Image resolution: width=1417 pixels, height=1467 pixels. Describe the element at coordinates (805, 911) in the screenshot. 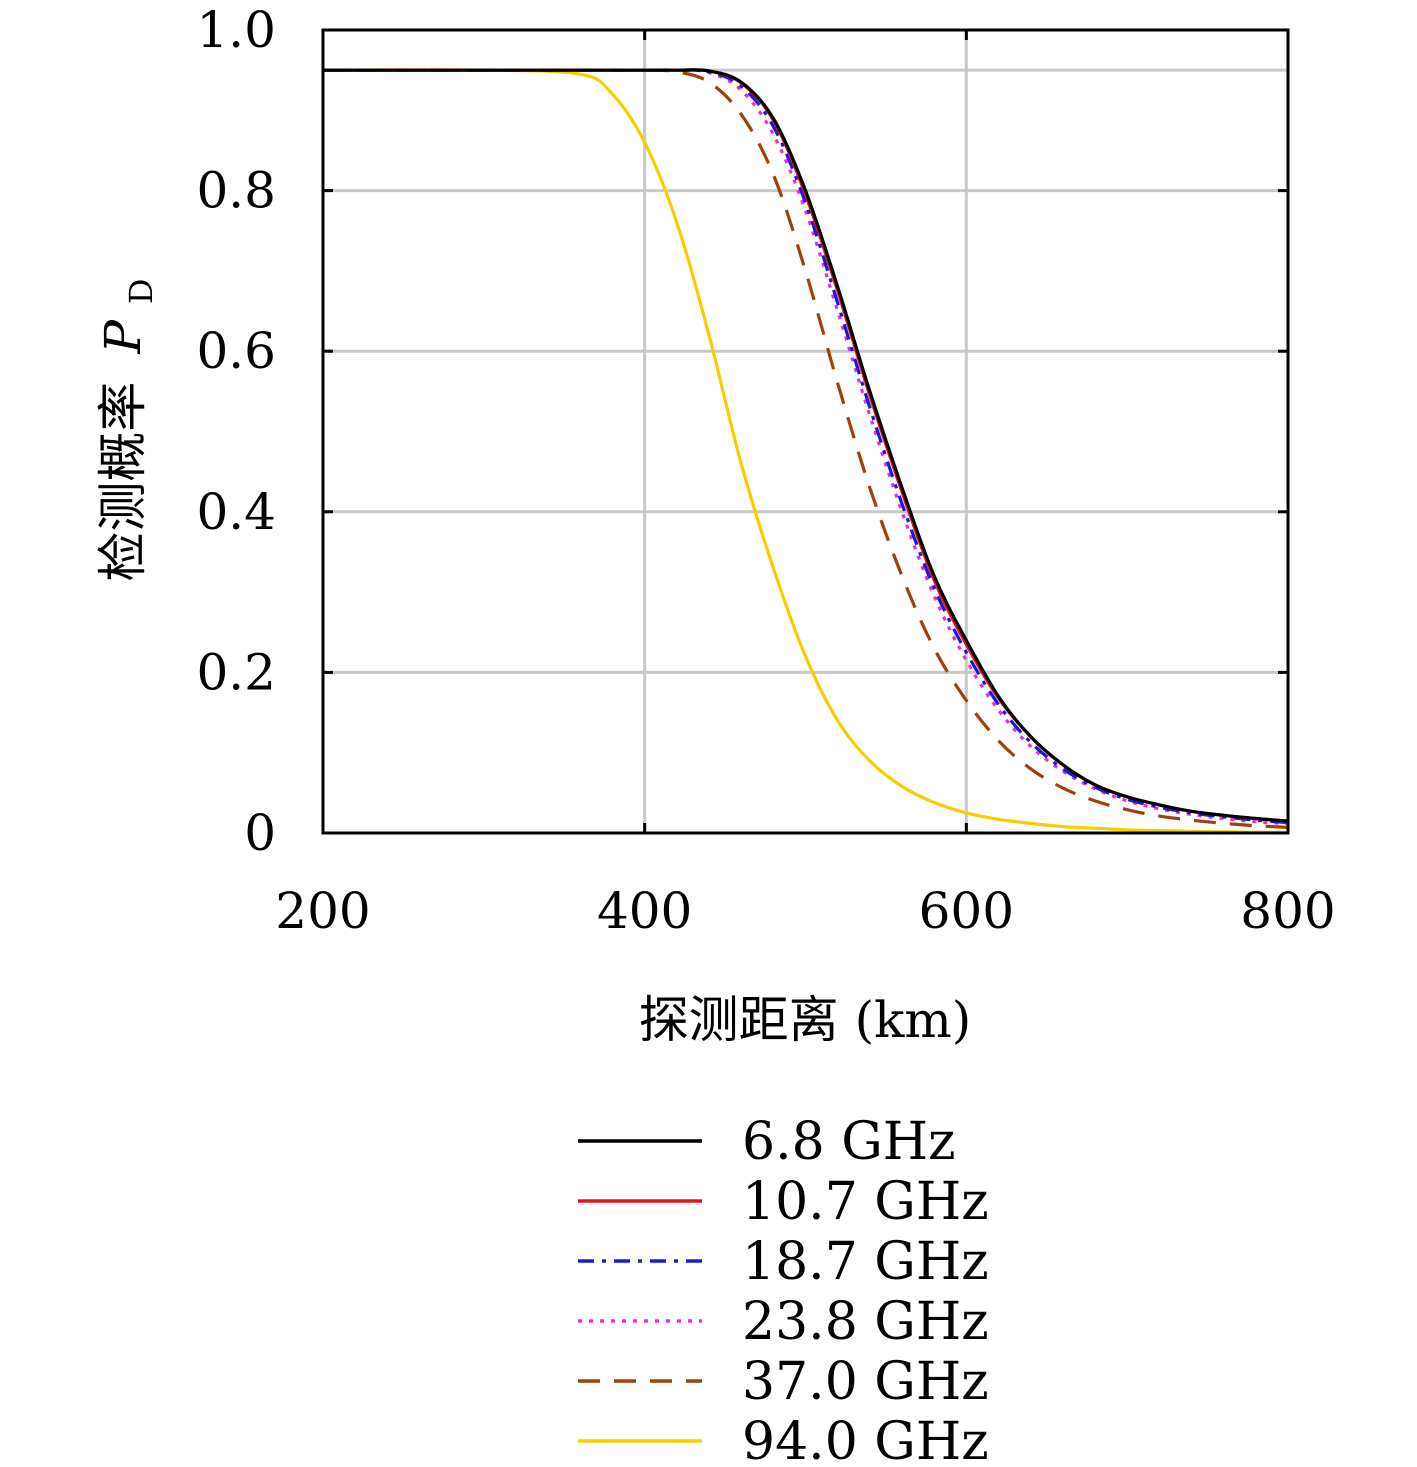

I see `x-tick-labels: 200 400 600 800` at that location.